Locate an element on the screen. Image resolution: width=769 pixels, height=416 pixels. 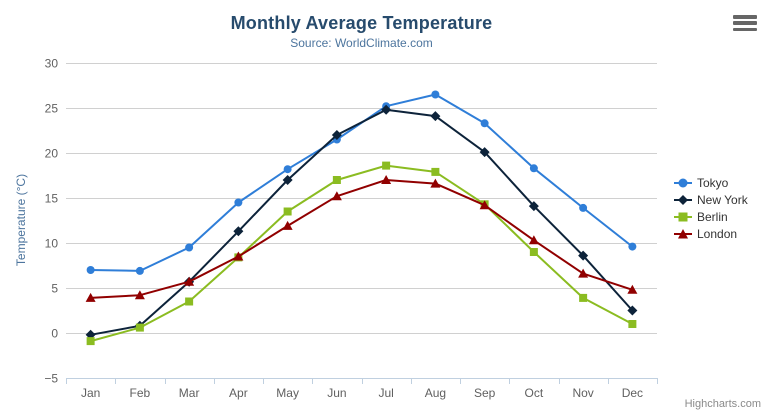
x-axis-label: Sep is located at coordinates (485, 393).